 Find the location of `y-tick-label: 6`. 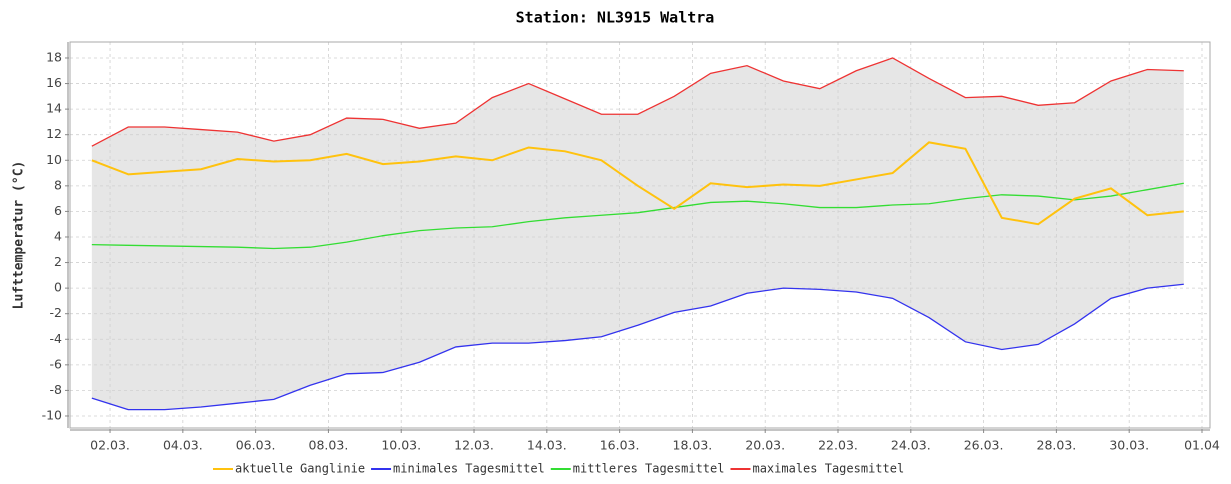

y-tick-label: 6 is located at coordinates (58, 210).